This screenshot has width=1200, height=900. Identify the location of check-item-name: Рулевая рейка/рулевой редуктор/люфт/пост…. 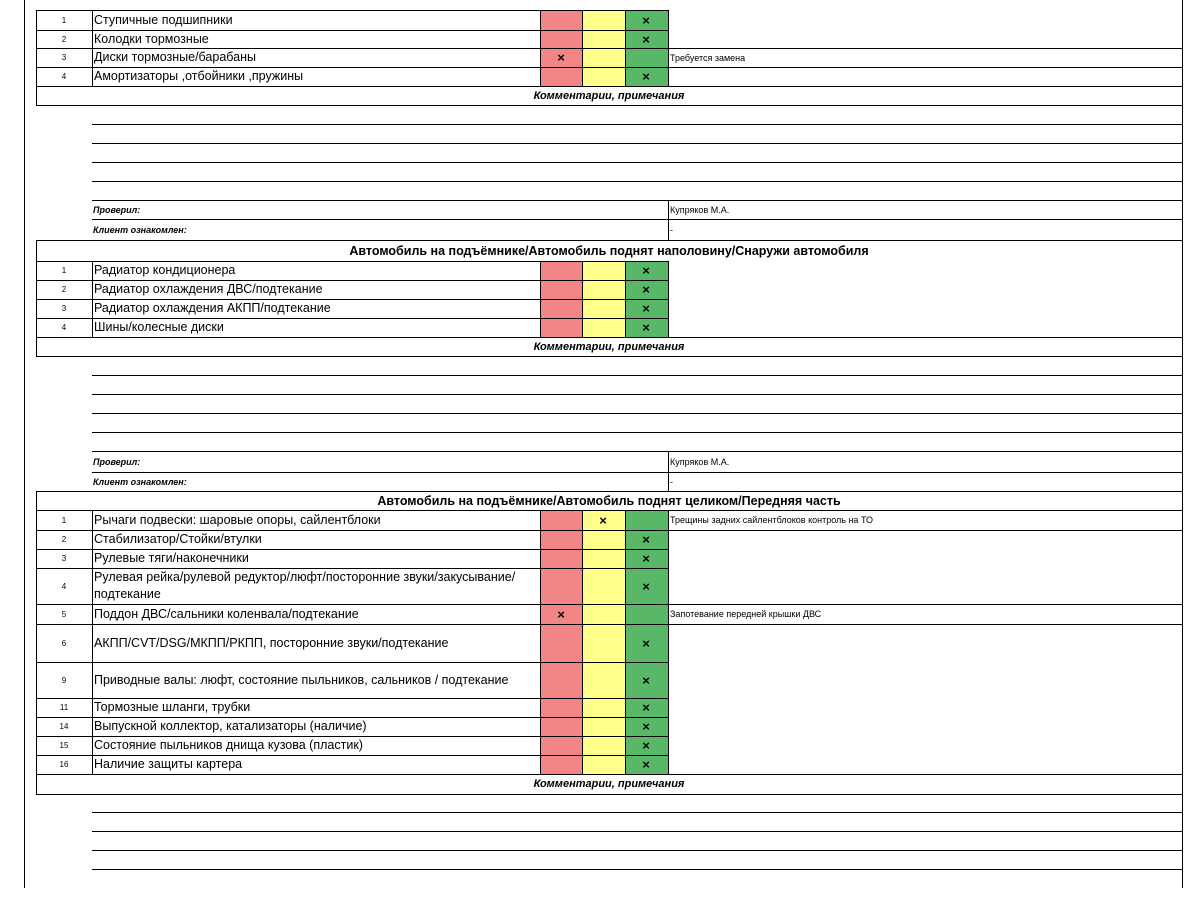
(305, 585).